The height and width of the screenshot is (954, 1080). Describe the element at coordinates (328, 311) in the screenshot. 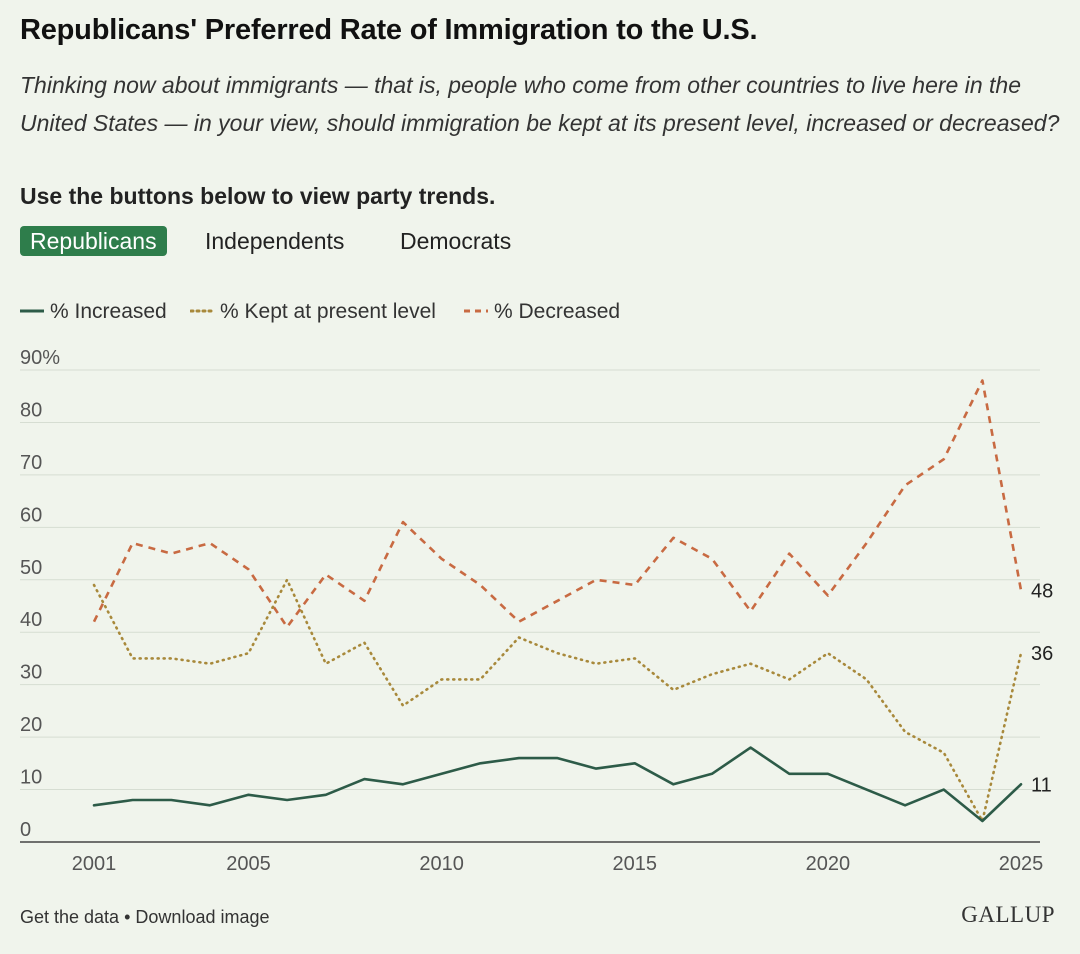

I see `legend-label-kept: % Kept at present level` at that location.